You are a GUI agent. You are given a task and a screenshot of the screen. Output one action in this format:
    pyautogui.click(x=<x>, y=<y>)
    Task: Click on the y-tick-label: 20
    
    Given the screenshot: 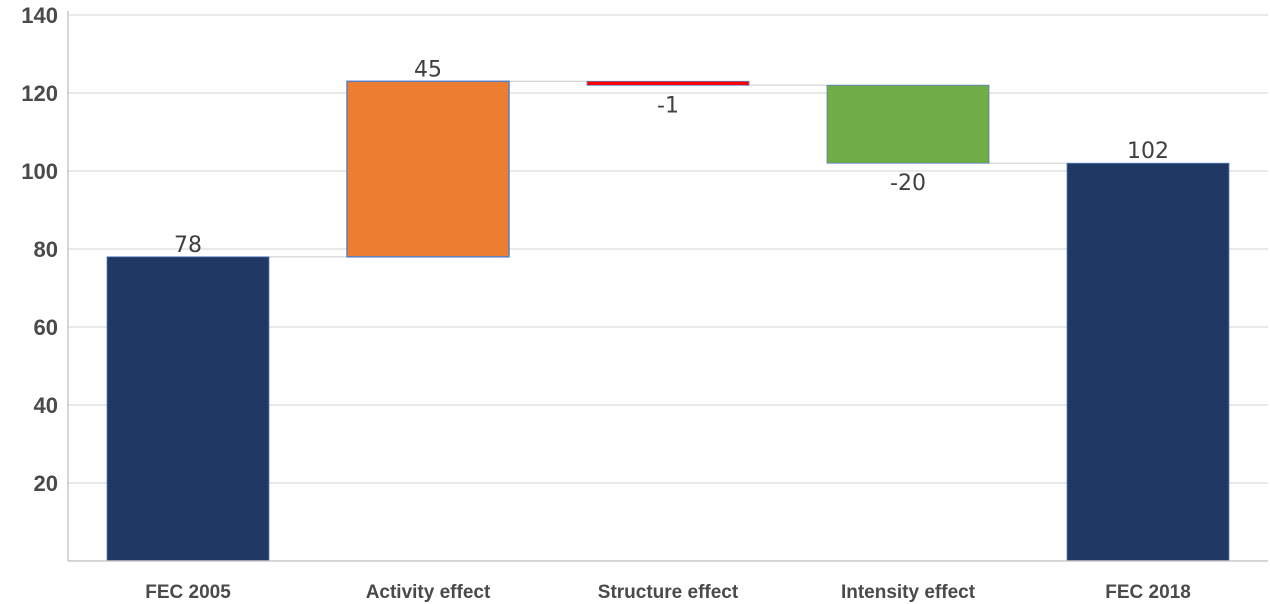 What is the action you would take?
    pyautogui.click(x=46, y=483)
    